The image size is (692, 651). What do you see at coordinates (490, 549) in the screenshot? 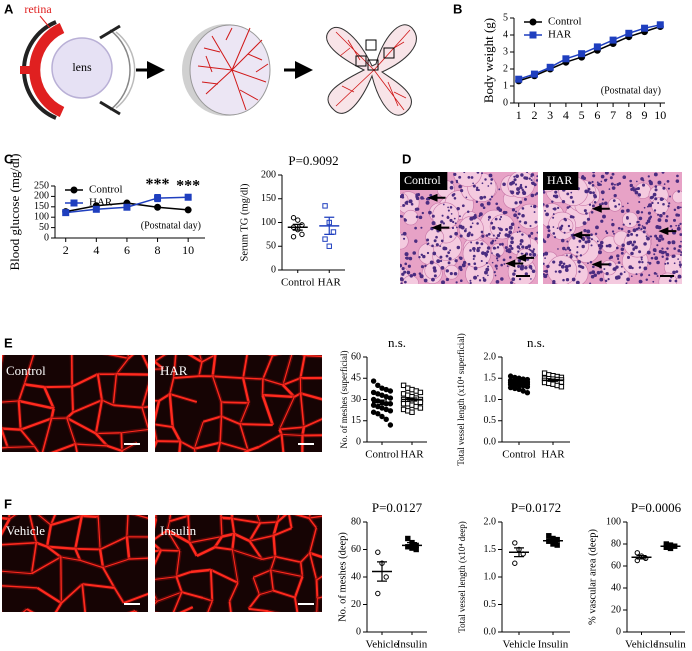
I see `y-tick-label: 1.5` at bounding box center [490, 549].